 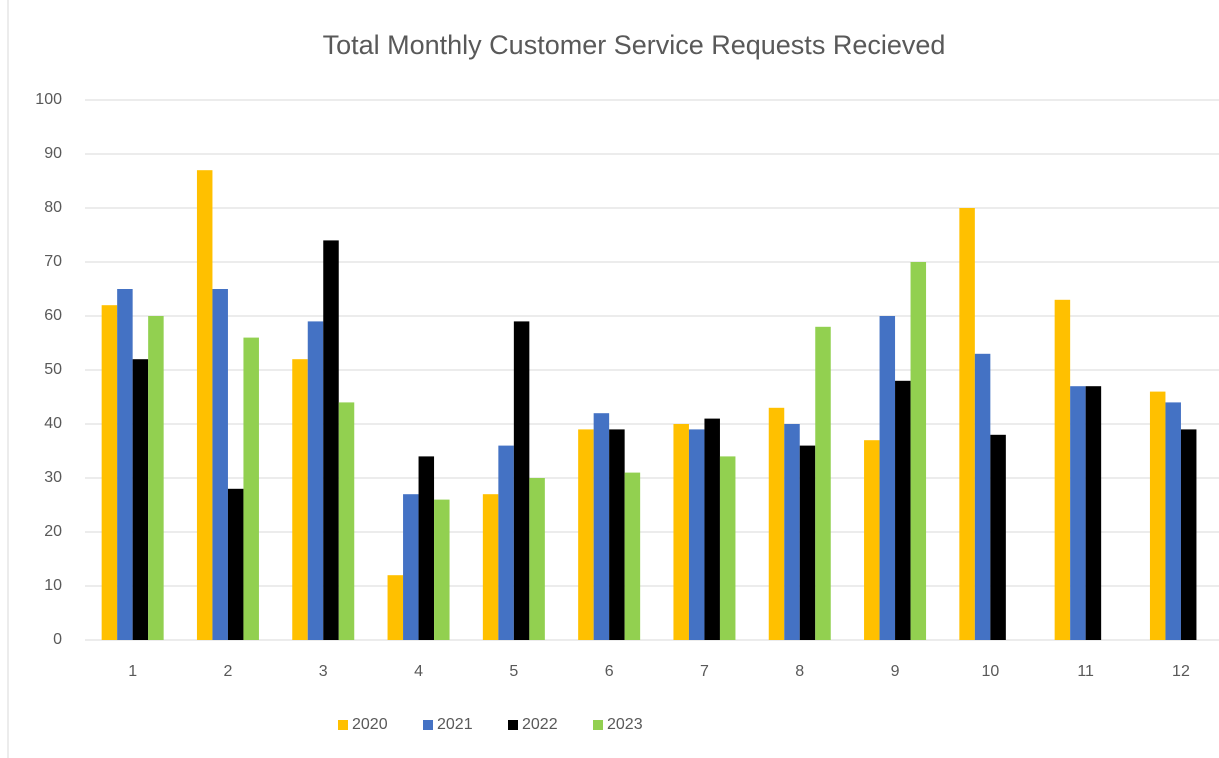 What do you see at coordinates (53, 477) in the screenshot?
I see `y-tick-label: 30` at bounding box center [53, 477].